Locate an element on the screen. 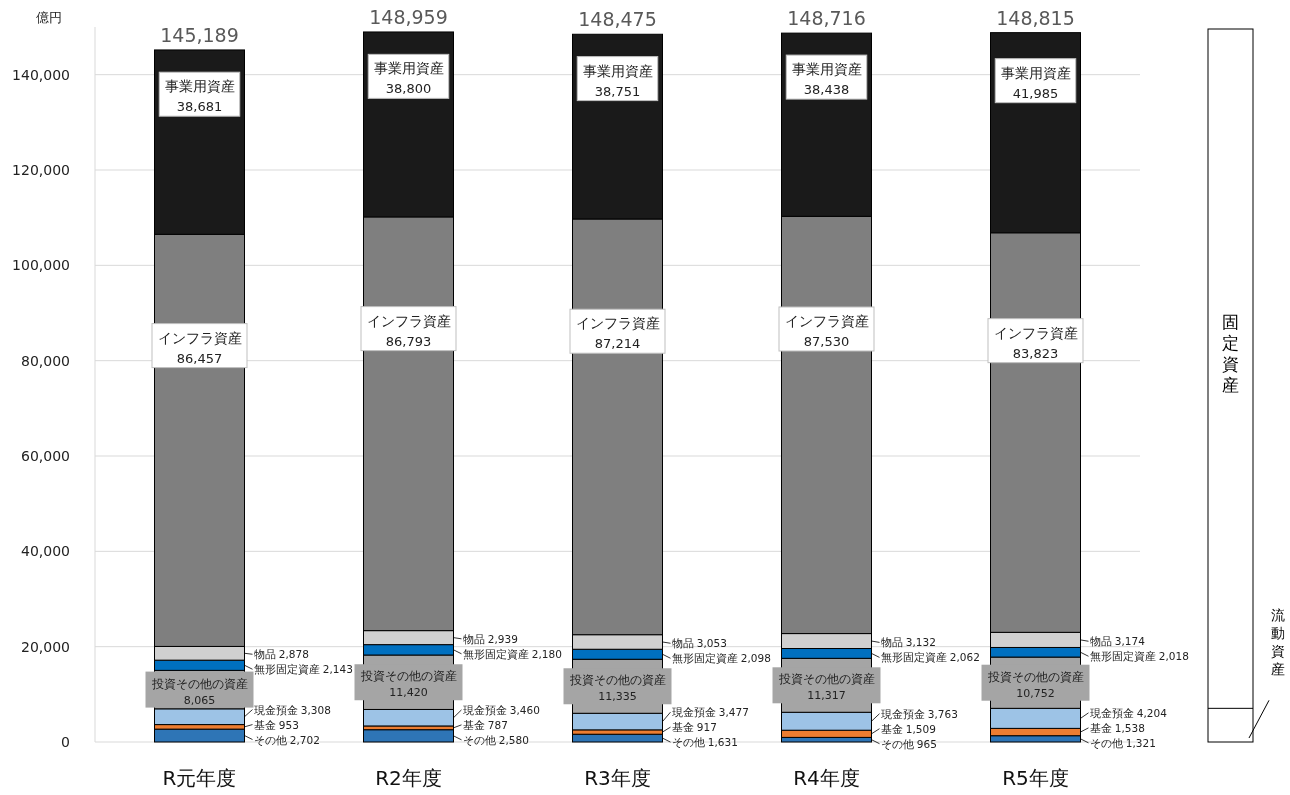 The height and width of the screenshot is (795, 1290). data-label: 41,985 is located at coordinates (1035, 93).